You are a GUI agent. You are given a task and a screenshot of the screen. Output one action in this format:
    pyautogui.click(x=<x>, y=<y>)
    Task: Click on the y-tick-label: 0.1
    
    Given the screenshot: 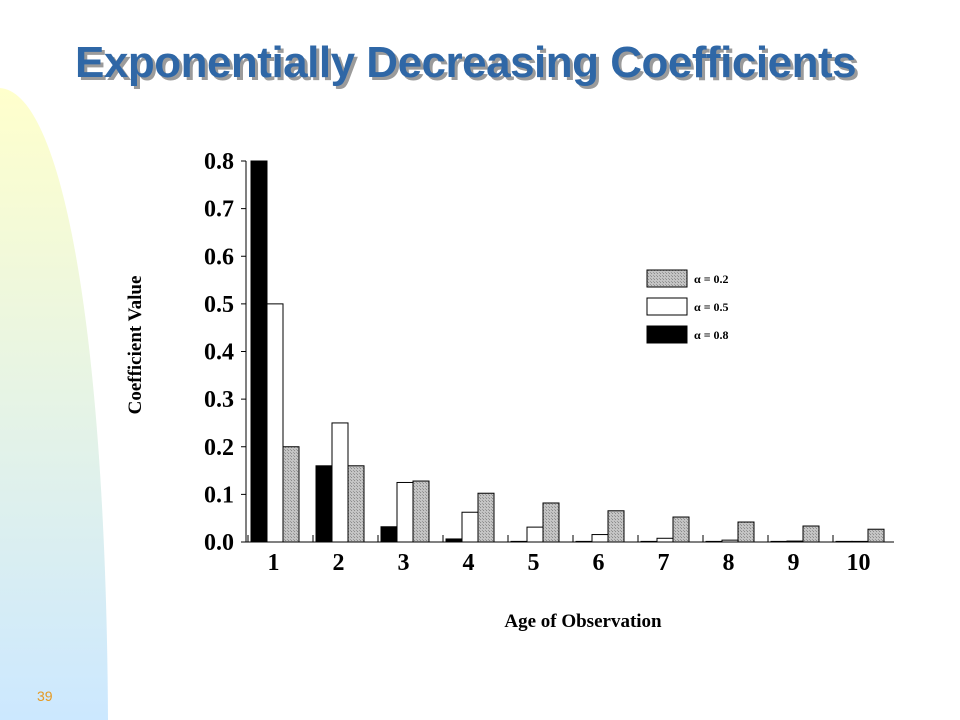 What is the action you would take?
    pyautogui.click(x=219, y=495)
    